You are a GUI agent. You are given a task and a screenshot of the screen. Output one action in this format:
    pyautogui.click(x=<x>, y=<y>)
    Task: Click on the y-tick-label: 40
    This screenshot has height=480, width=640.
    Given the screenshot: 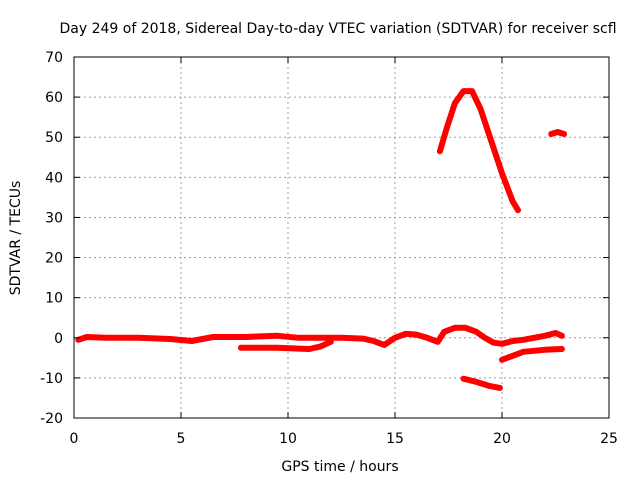 What is the action you would take?
    pyautogui.click(x=54, y=178)
    